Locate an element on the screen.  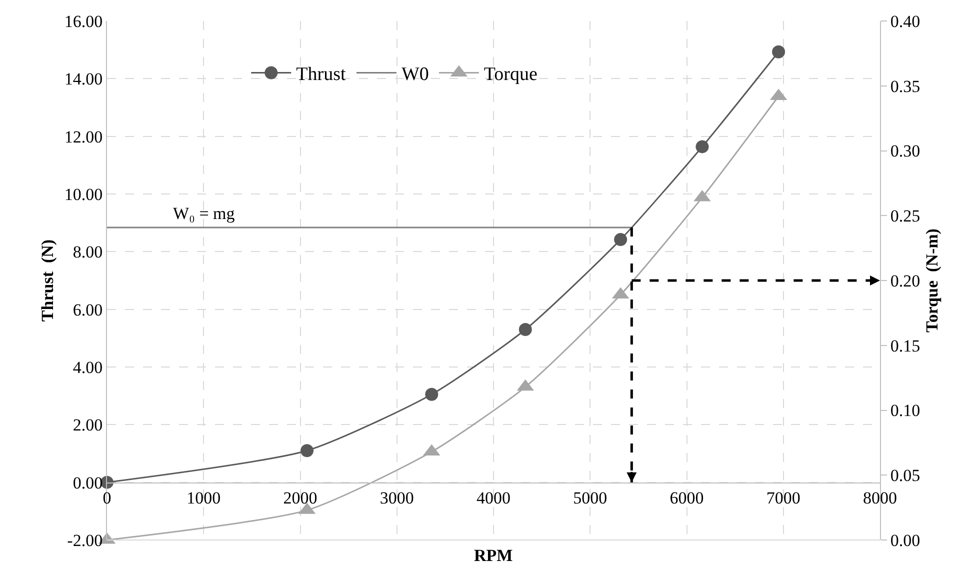
y-tick-label: 8.00 is located at coordinates (87, 252).